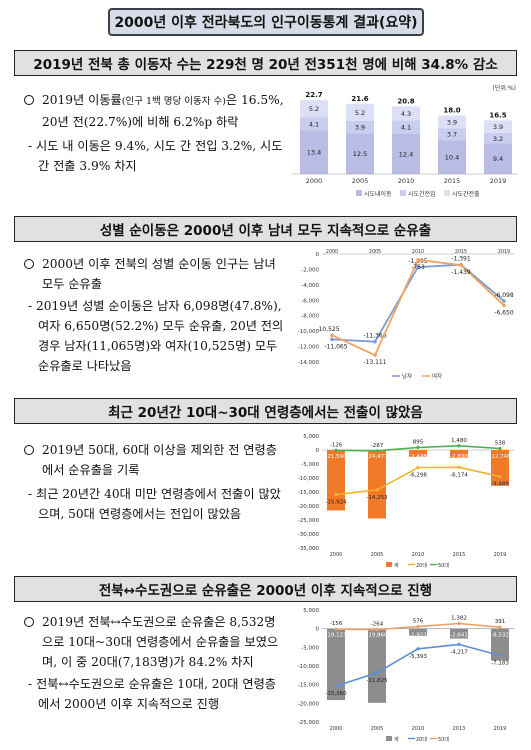 This screenshot has height=750, width=531. Describe the element at coordinates (421, 565) in the screenshot. I see `chart-legend-label: 20대` at that location.